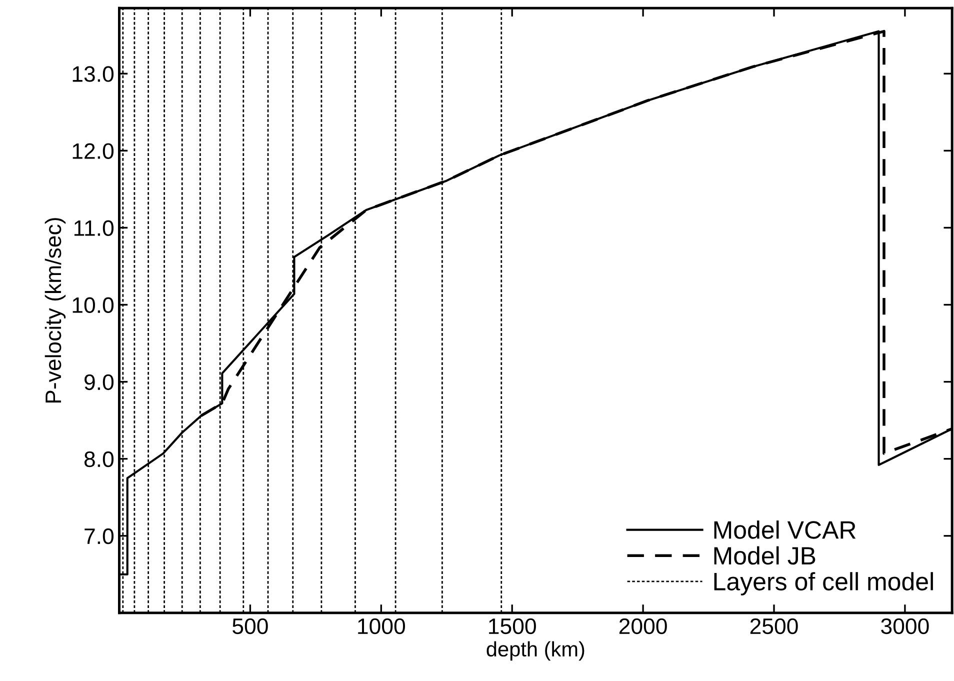 The height and width of the screenshot is (681, 954). Describe the element at coordinates (250, 626) in the screenshot. I see `x-tick-label: 500` at that location.